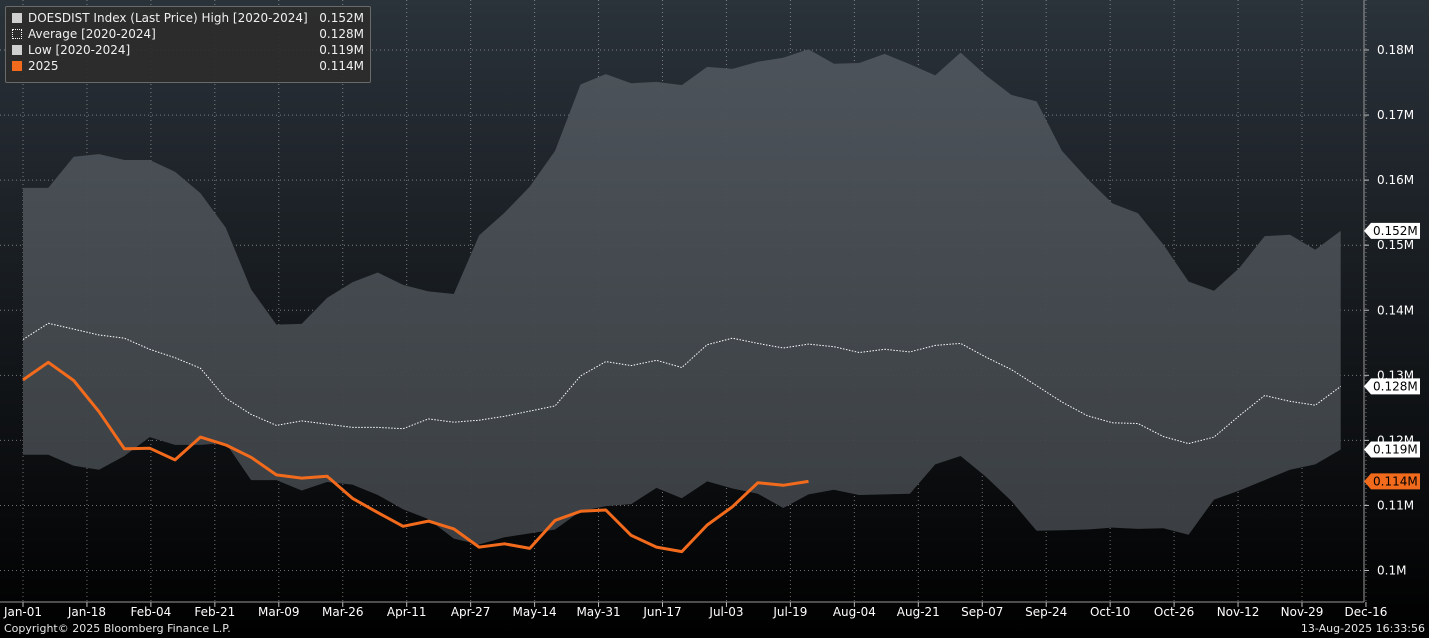  What do you see at coordinates (150, 612) in the screenshot?
I see `x-tick-label: Feb-04` at bounding box center [150, 612].